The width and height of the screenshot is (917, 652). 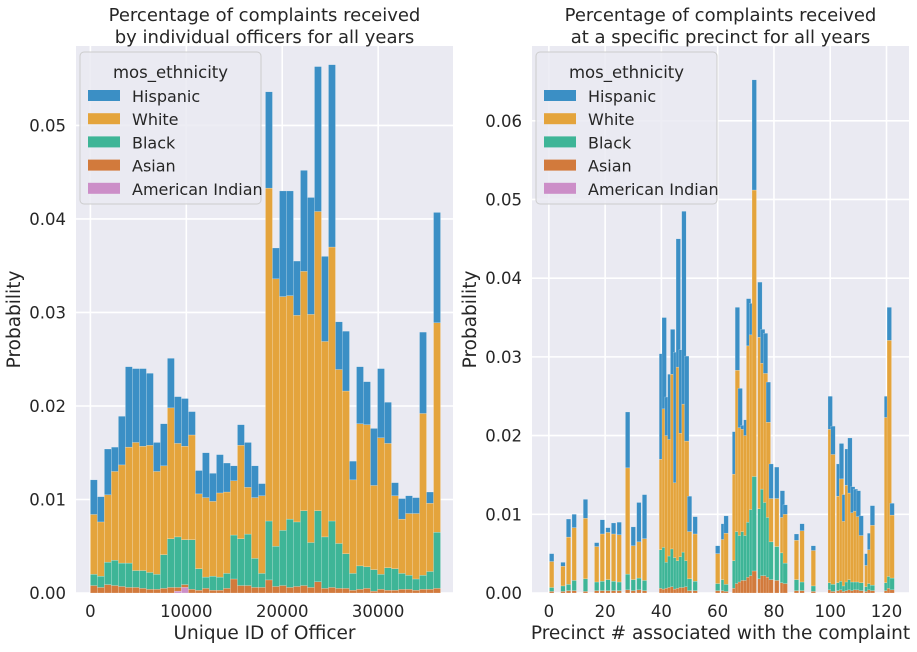 I want to click on x-axis-label: Unique ID of Officer, so click(x=264, y=633).